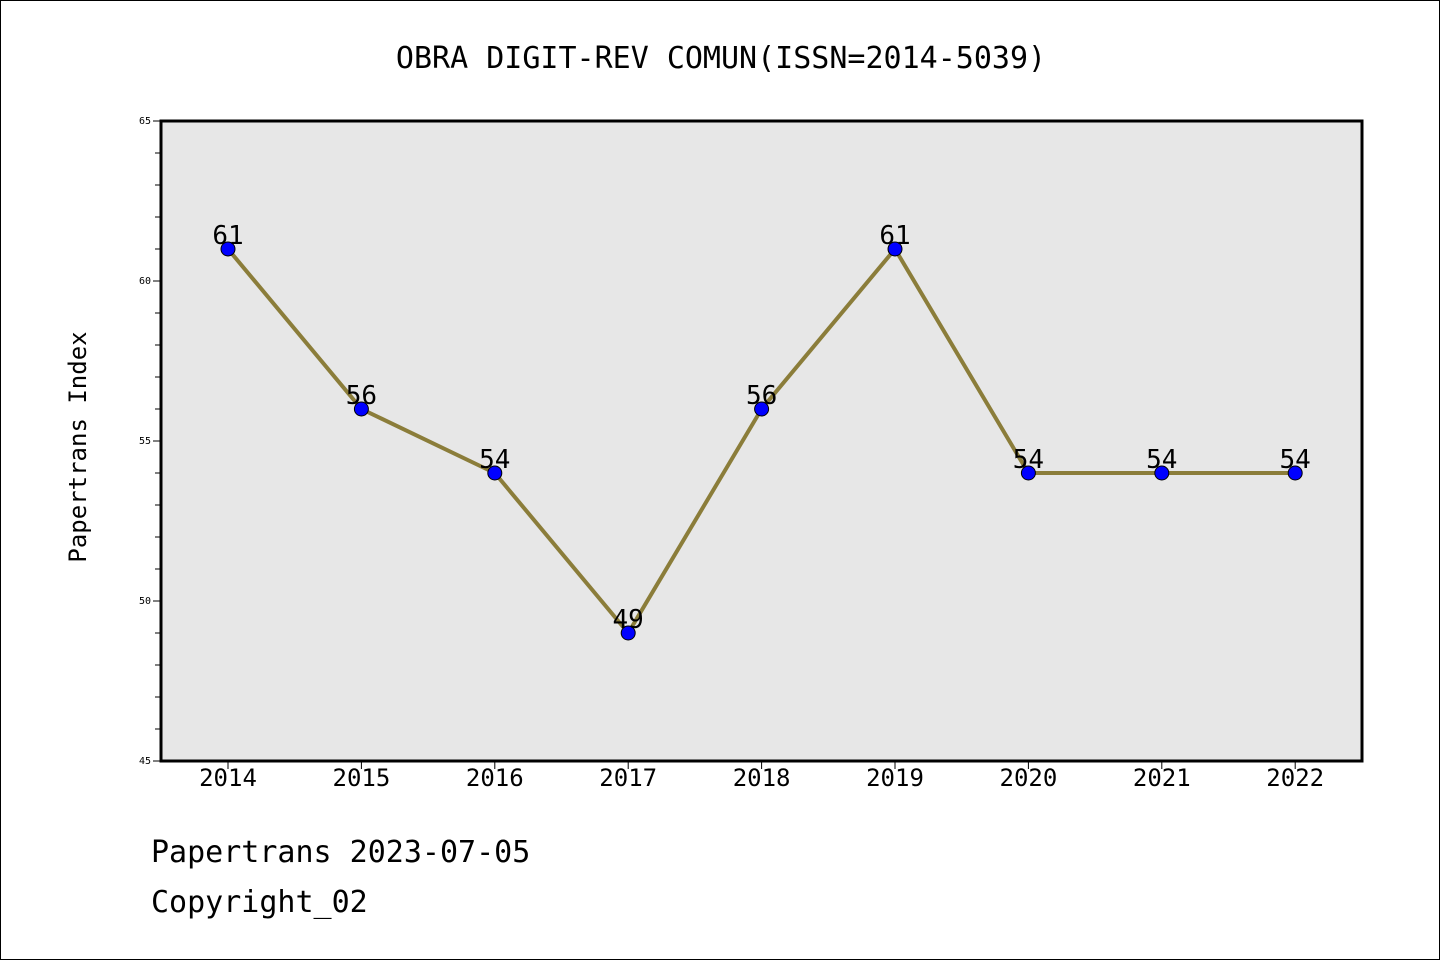  I want to click on x-tick-label: 2015, so click(362, 778).